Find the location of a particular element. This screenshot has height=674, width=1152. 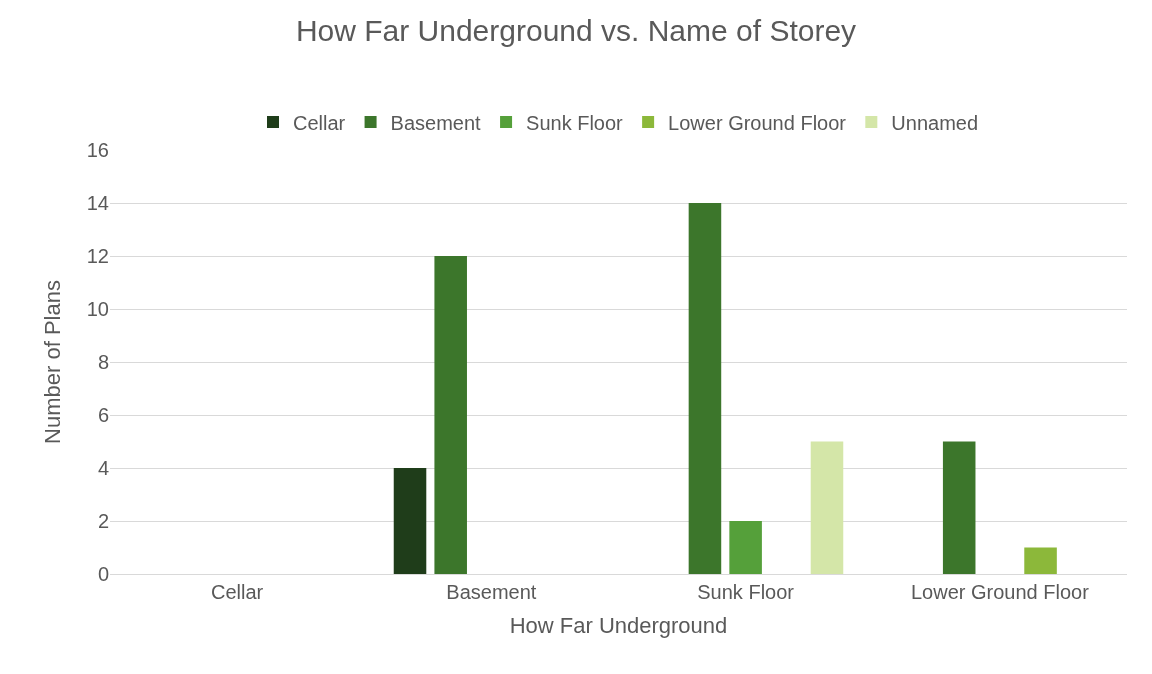

x-tick-label: Sunk Floor is located at coordinates (746, 592).